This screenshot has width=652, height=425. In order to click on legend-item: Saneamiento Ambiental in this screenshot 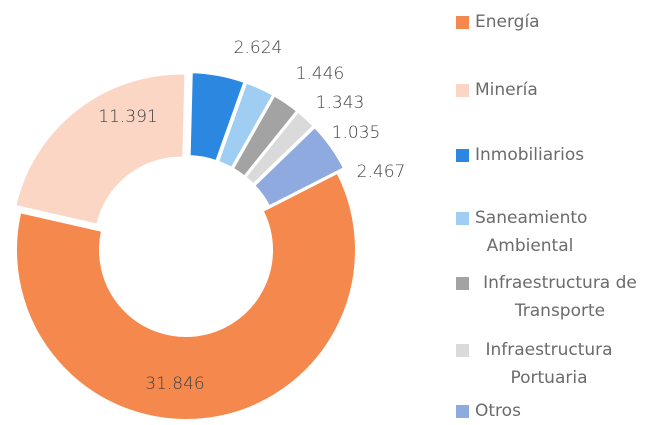, I will do `click(522, 232)`.